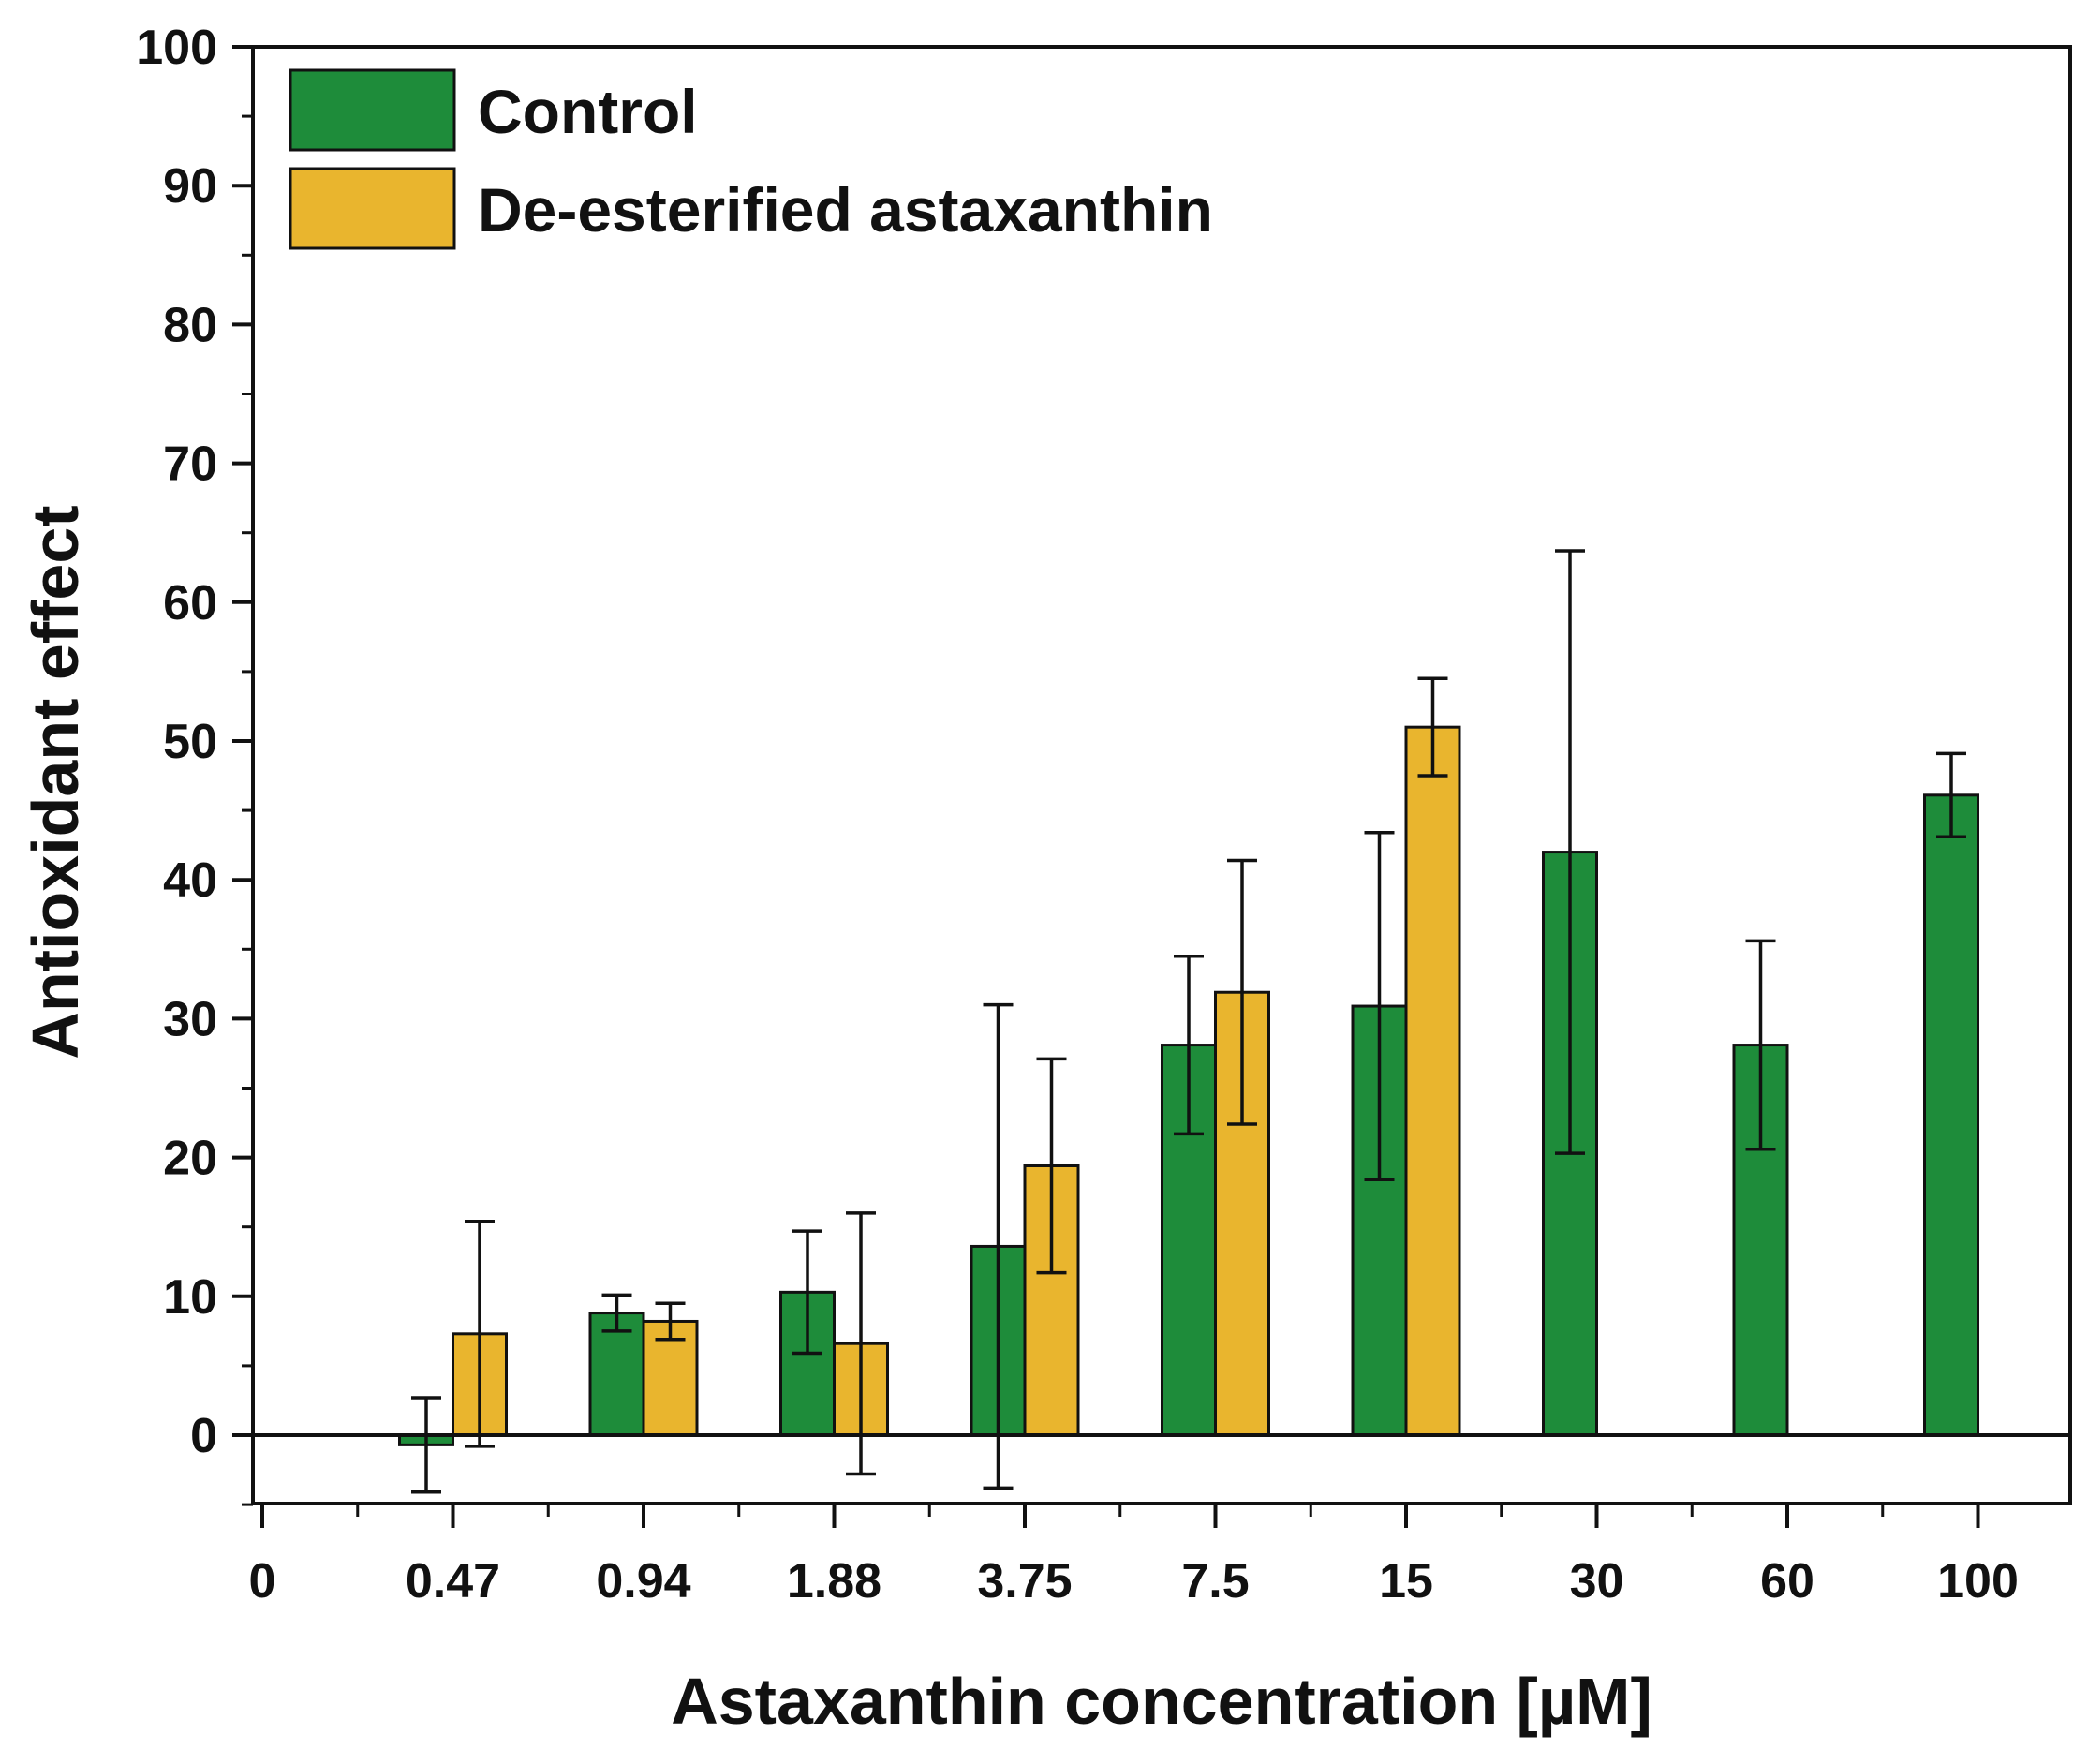 This screenshot has width=2088, height=1764. I want to click on y-tick-label: 50, so click(190, 742).